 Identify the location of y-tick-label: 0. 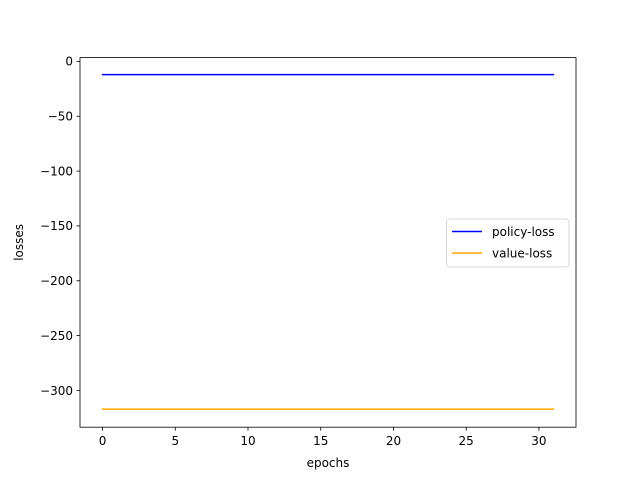
(69, 62).